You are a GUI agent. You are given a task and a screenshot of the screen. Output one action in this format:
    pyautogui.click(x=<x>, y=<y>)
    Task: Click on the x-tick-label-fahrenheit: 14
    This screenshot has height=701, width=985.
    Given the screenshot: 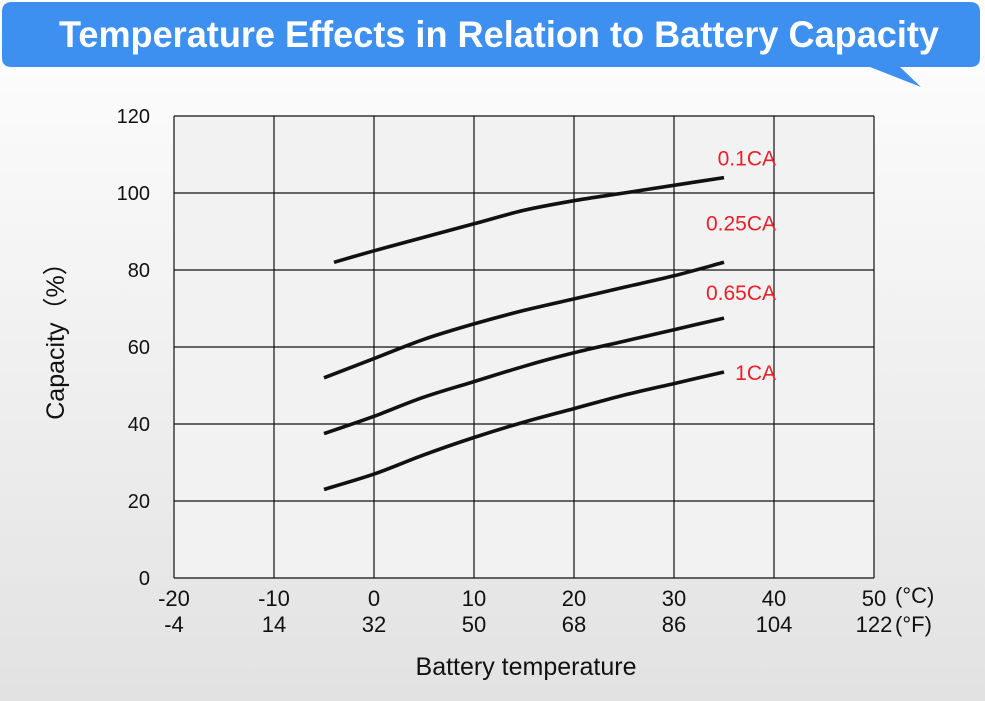 What is the action you would take?
    pyautogui.click(x=274, y=624)
    